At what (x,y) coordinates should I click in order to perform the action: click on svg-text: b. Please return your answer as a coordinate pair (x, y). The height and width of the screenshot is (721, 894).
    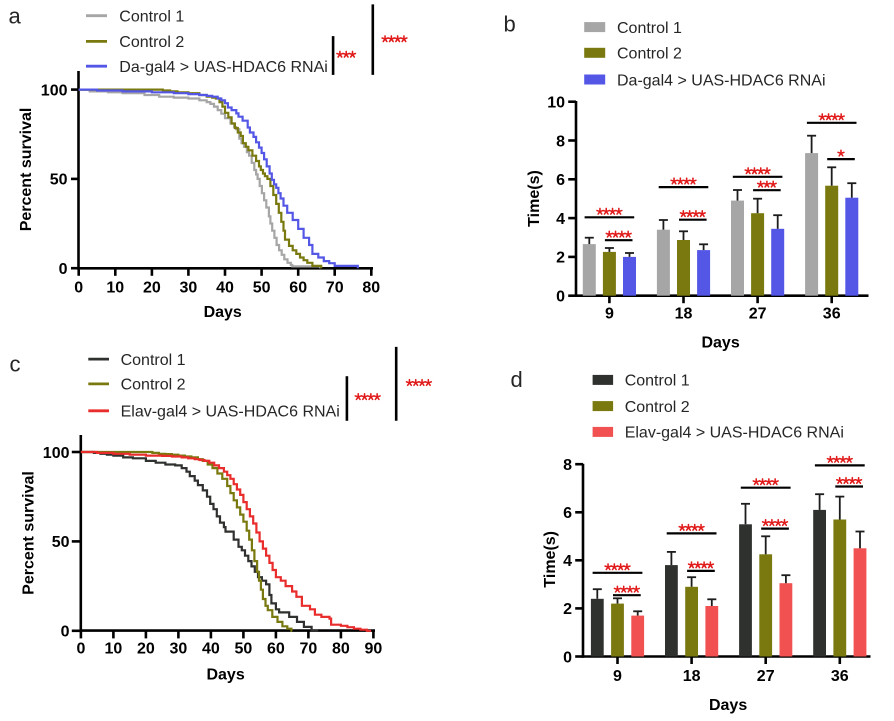
    Looking at the image, I should click on (510, 23).